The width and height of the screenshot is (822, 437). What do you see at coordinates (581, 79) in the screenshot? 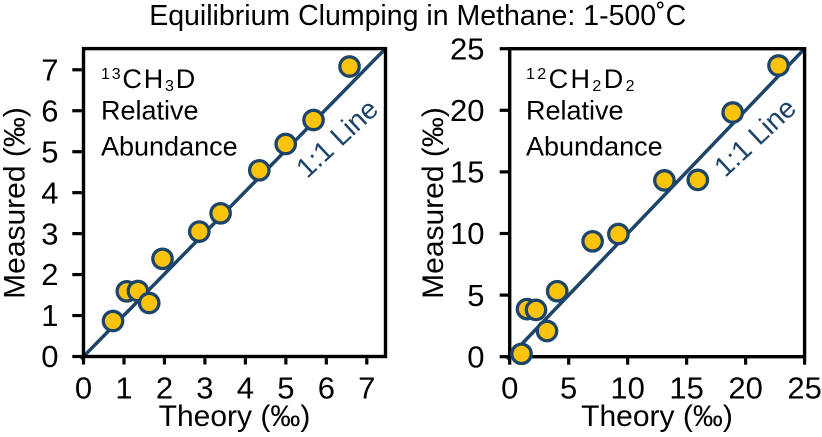
I see `svg-text: 12CH2D2` at bounding box center [581, 79].